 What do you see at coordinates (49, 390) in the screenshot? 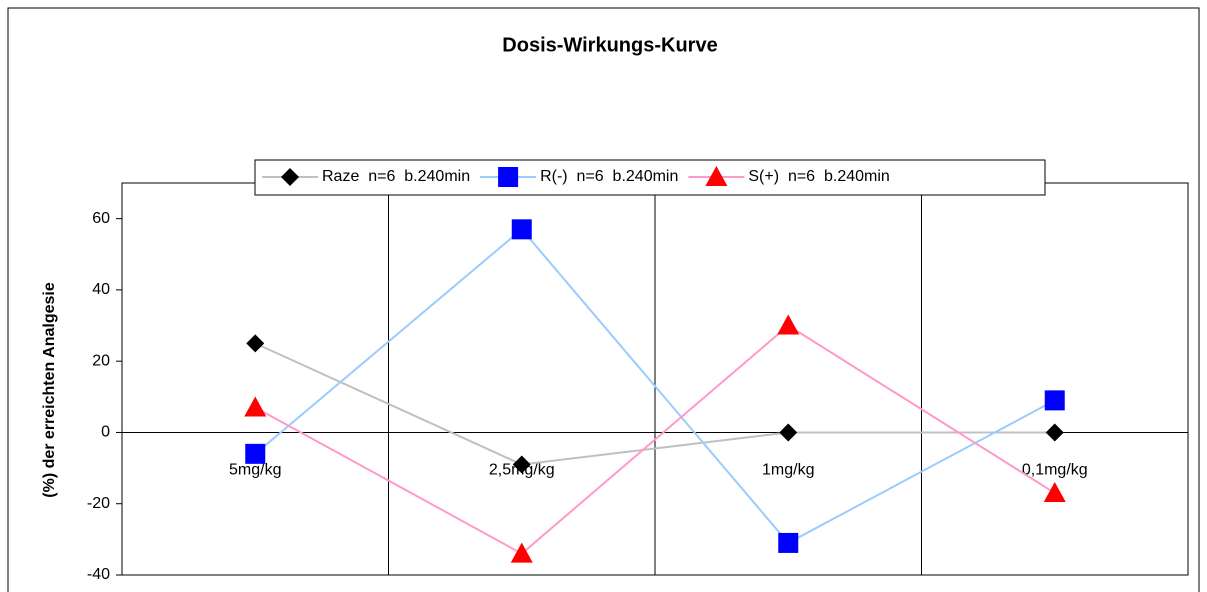
I see `y-axis-label: (%) der erreichten Analgesie` at bounding box center [49, 390].